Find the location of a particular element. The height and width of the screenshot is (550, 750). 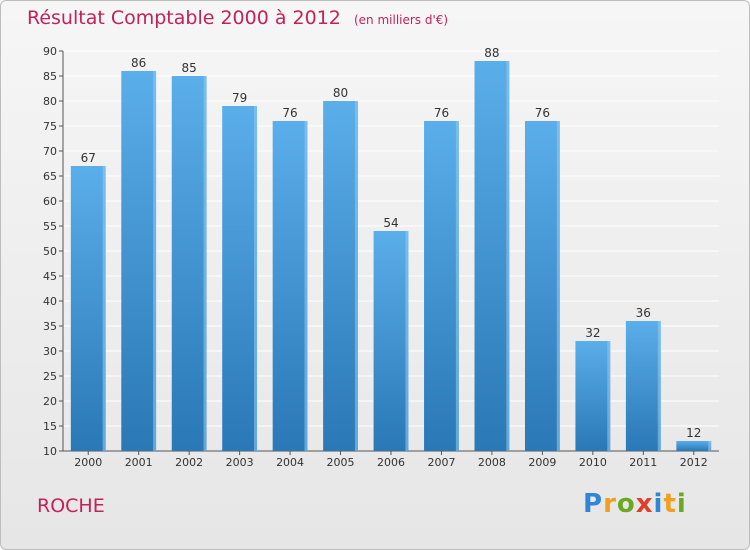

y-tick-label: 50 is located at coordinates (50, 251).